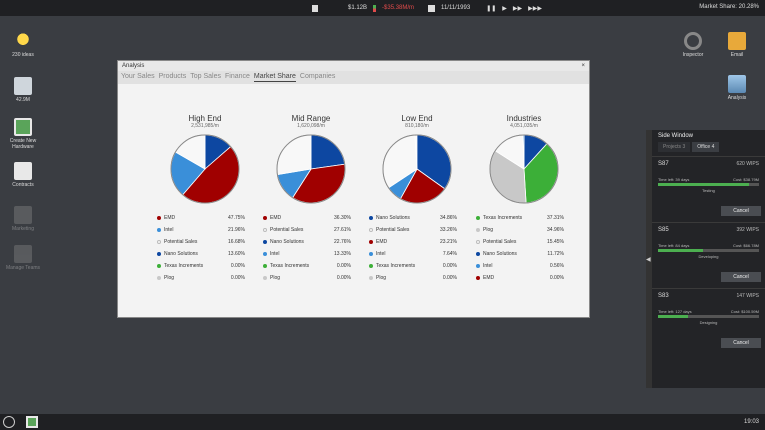  What do you see at coordinates (535, 8) in the screenshot?
I see `fastest-forward-icon: ▶▶▶` at bounding box center [535, 8].